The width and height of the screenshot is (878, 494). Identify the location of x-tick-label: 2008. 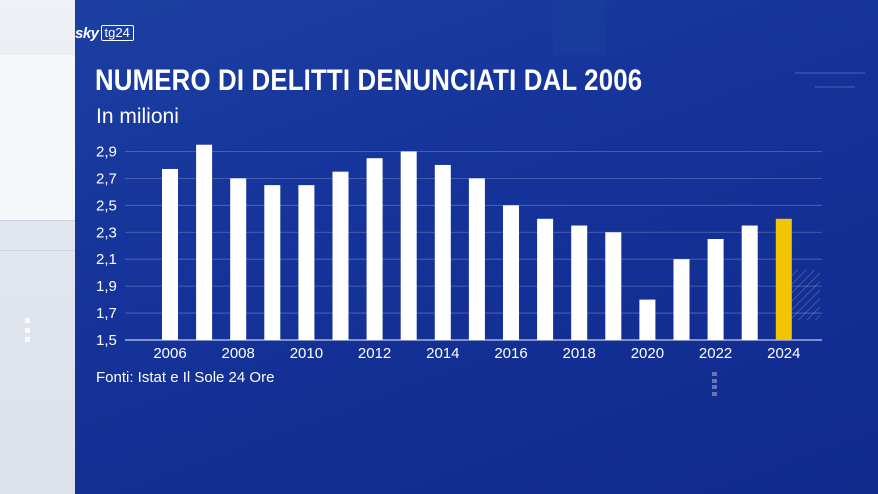
(238, 353).